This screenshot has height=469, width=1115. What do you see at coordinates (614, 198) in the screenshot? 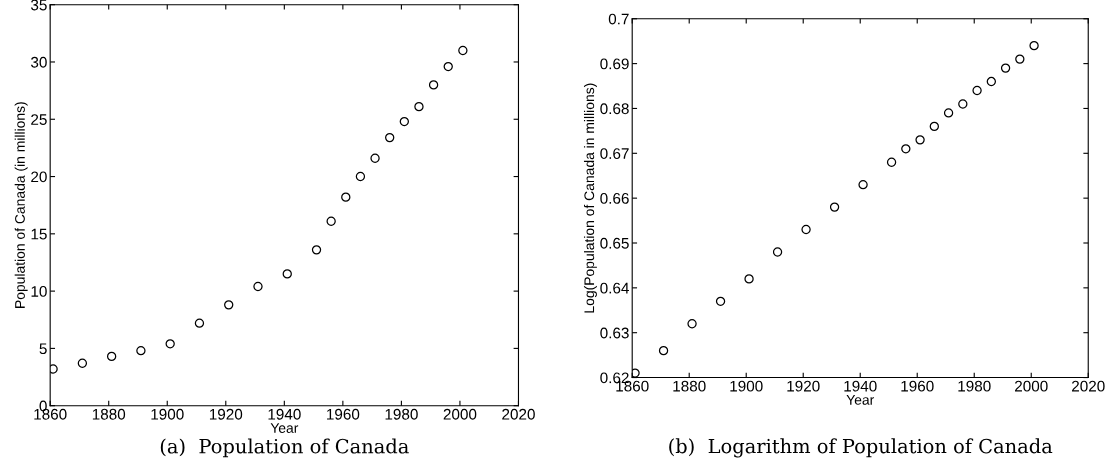
I see `y-tick-label: 0.66` at bounding box center [614, 198].